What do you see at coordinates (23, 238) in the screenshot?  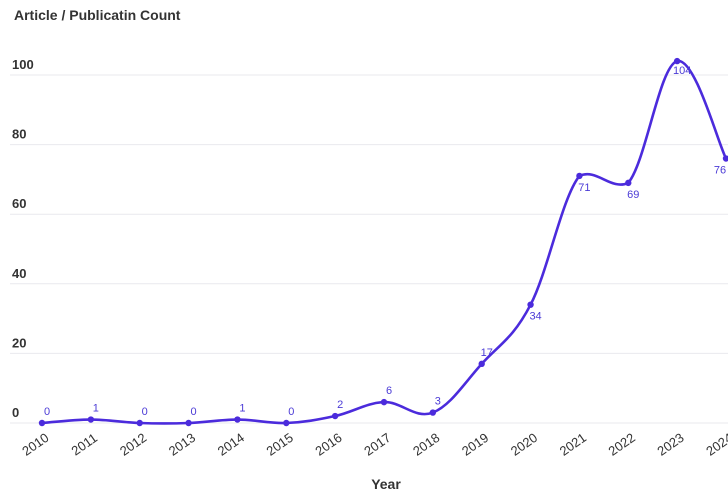 I see `y-tick-labels: 0 20 40 60 80 100` at bounding box center [23, 238].